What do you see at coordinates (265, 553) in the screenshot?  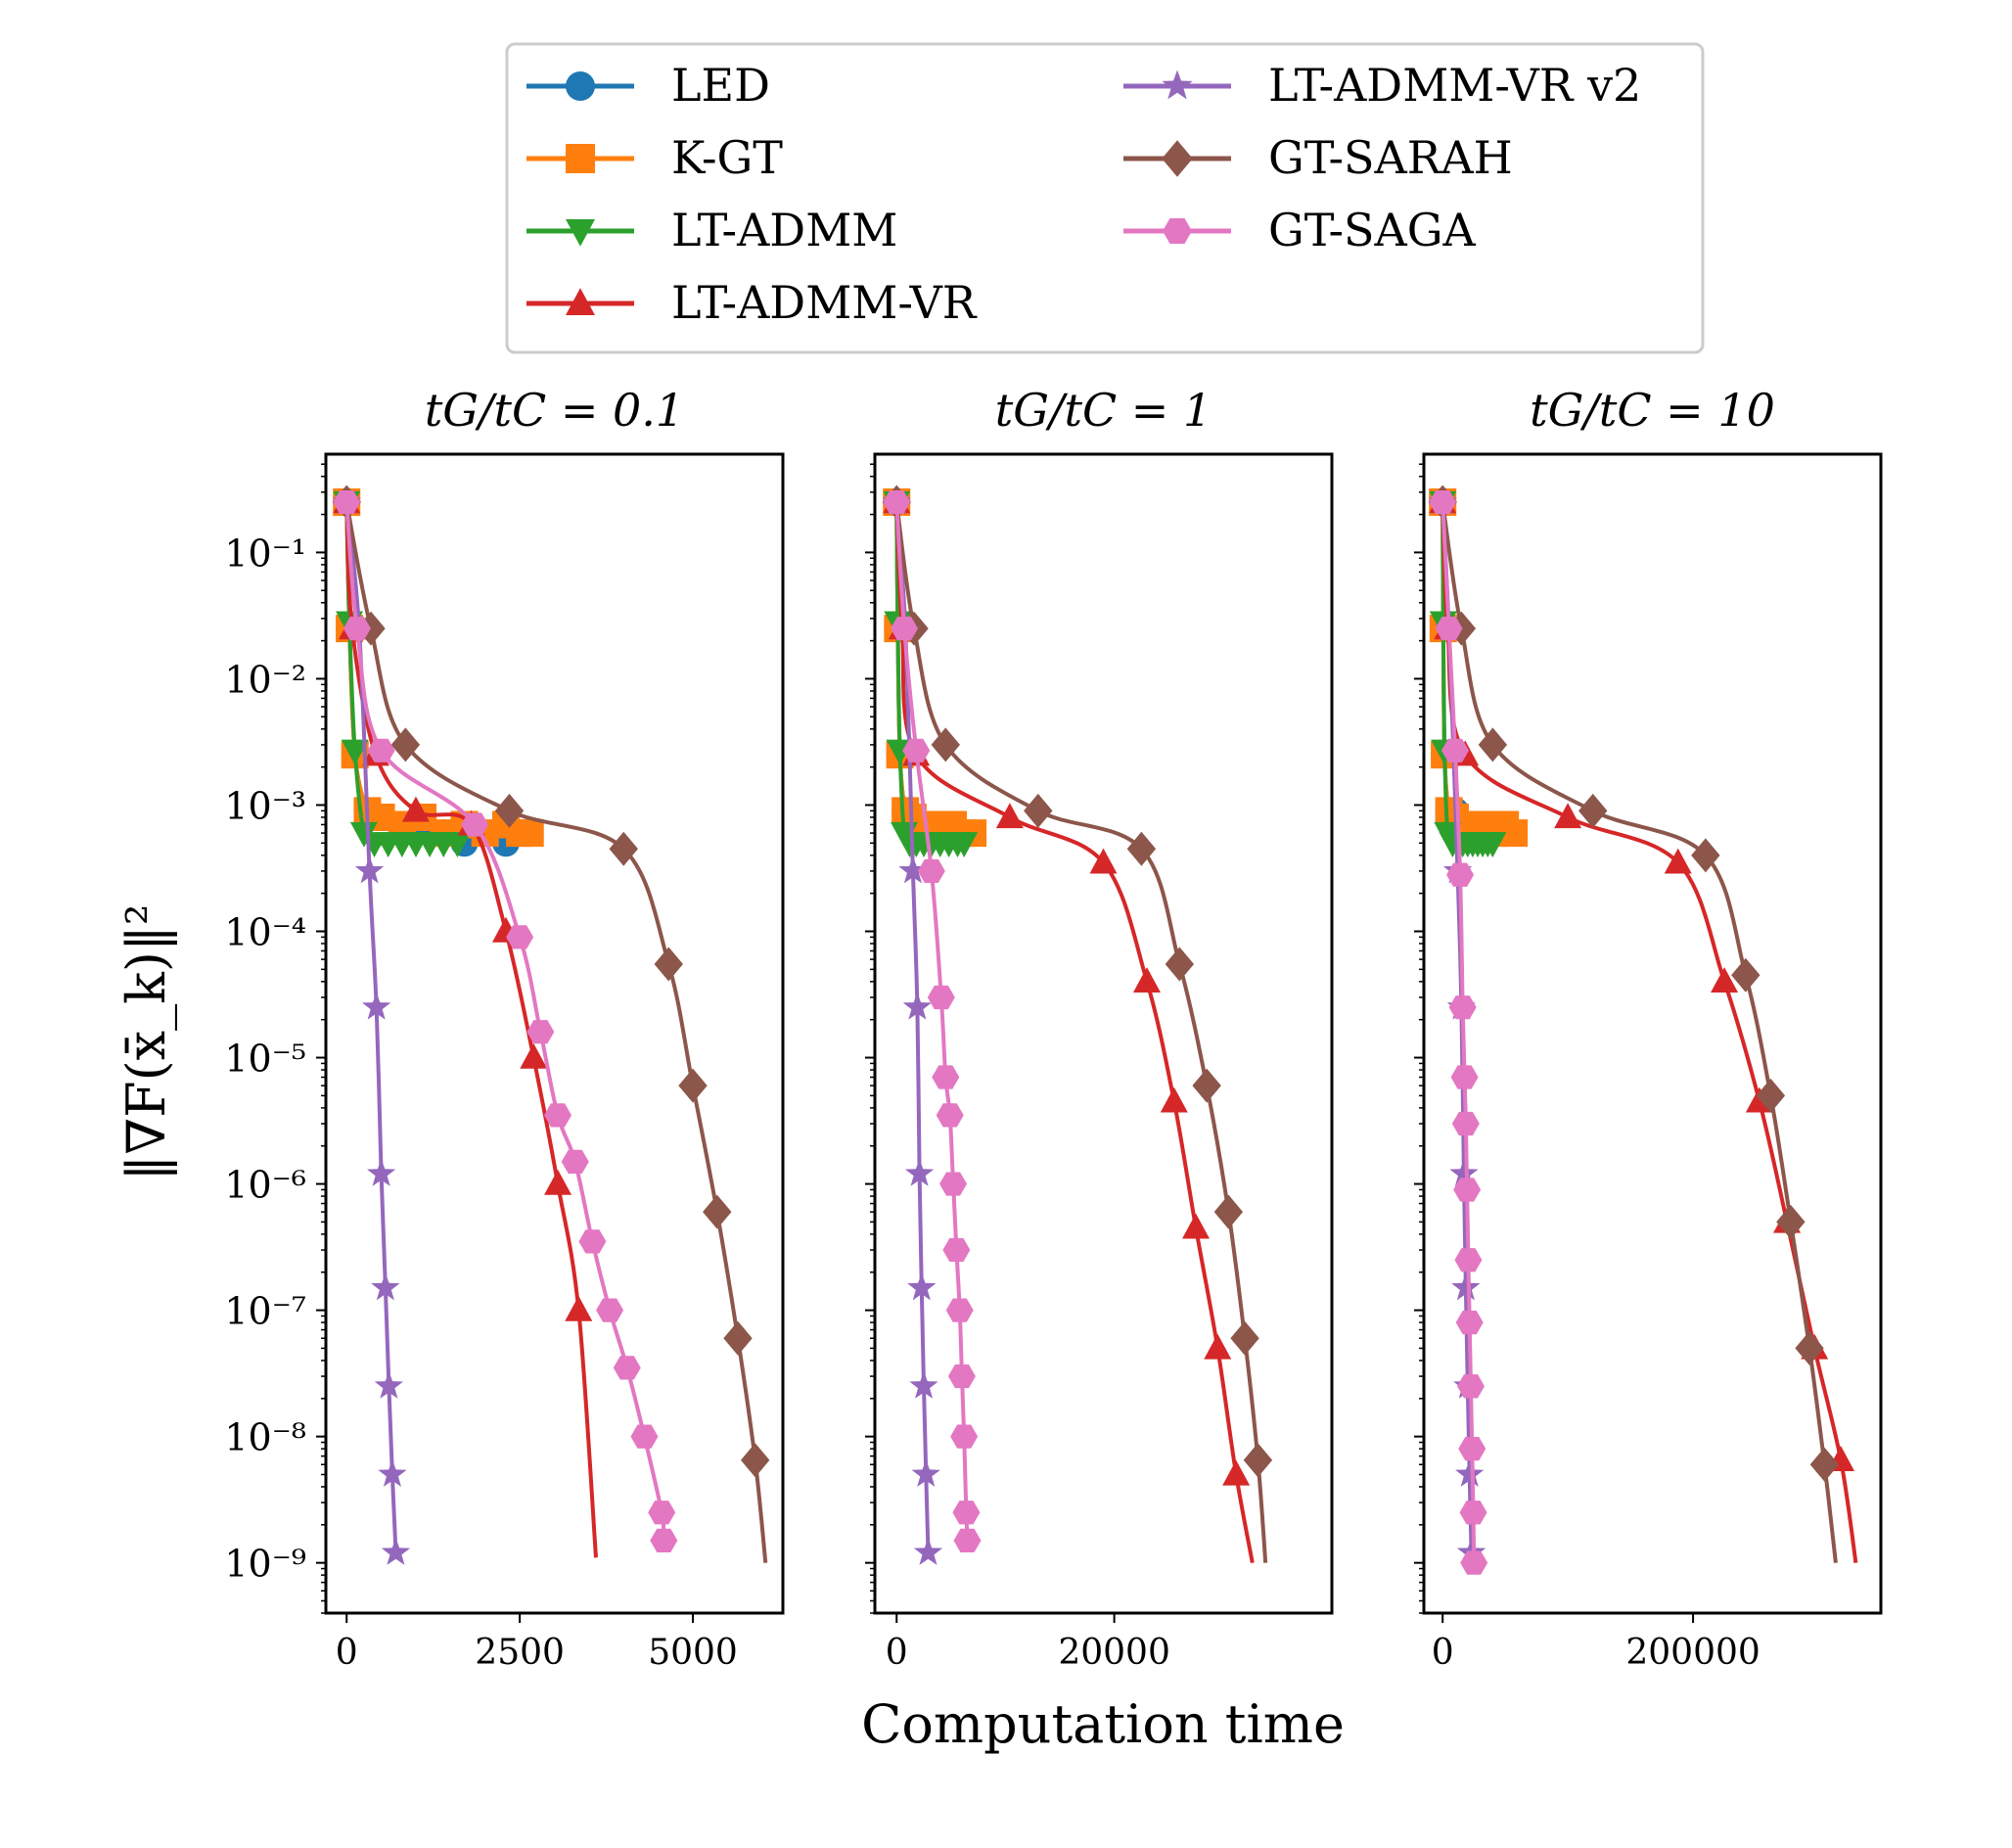 I see `y-tick-label: 10⁻¹` at bounding box center [265, 553].